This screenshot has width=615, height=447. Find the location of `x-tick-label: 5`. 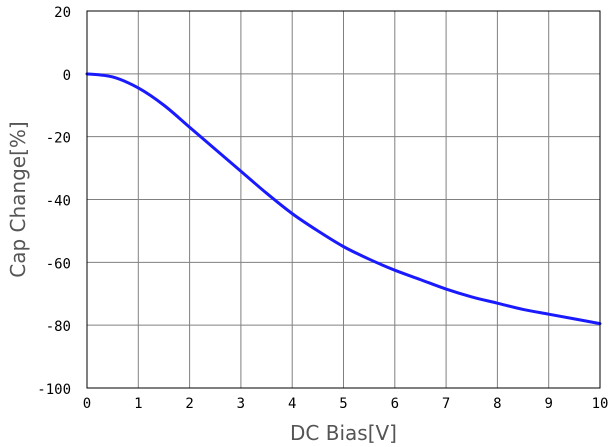

x-tick-label: 5 is located at coordinates (343, 404).